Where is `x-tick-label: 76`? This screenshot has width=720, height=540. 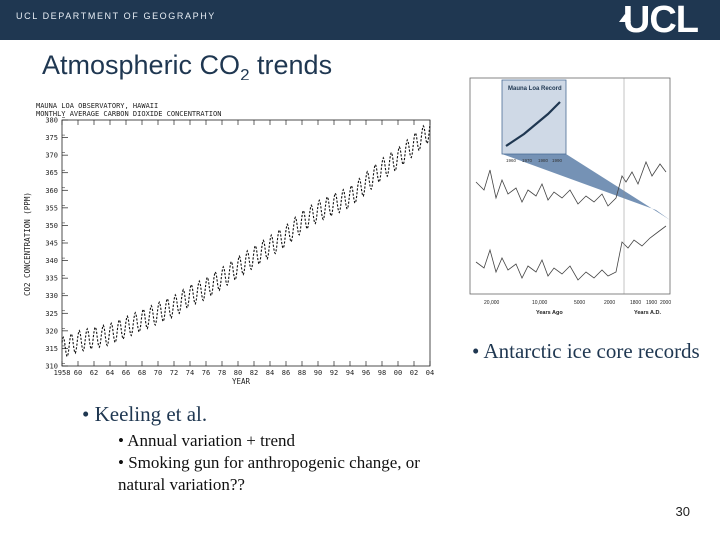
x-tick-label: 76 is located at coordinates (206, 373).